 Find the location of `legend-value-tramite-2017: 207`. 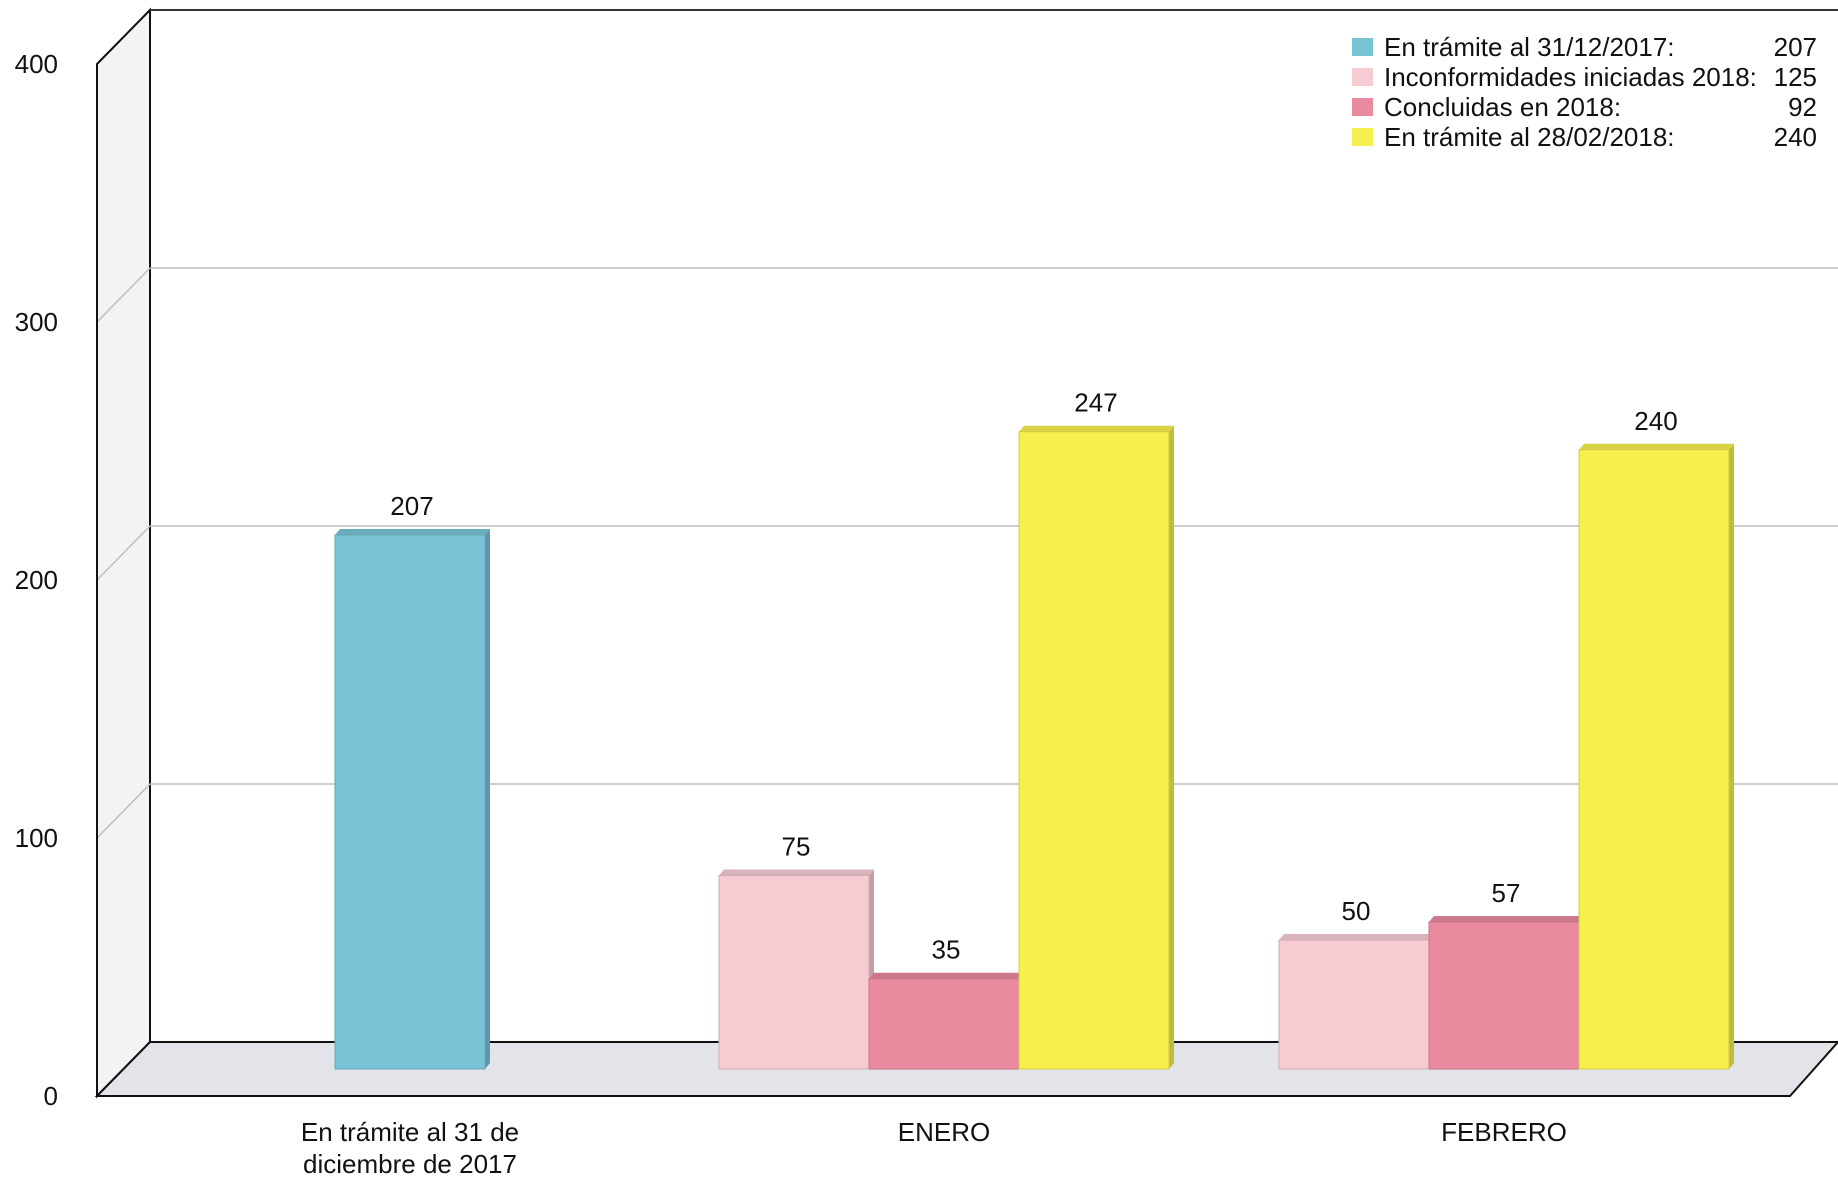

legend-value-tramite-2017: 207 is located at coordinates (1795, 47).